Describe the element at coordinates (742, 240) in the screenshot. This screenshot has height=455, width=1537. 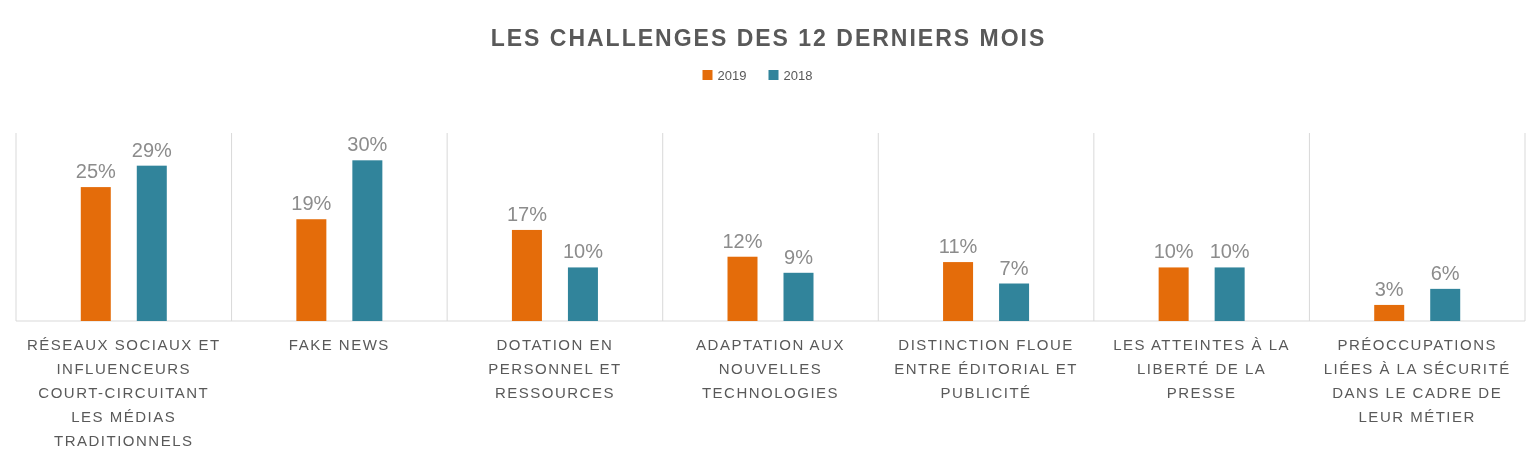
I see `data-label: 12%` at that location.